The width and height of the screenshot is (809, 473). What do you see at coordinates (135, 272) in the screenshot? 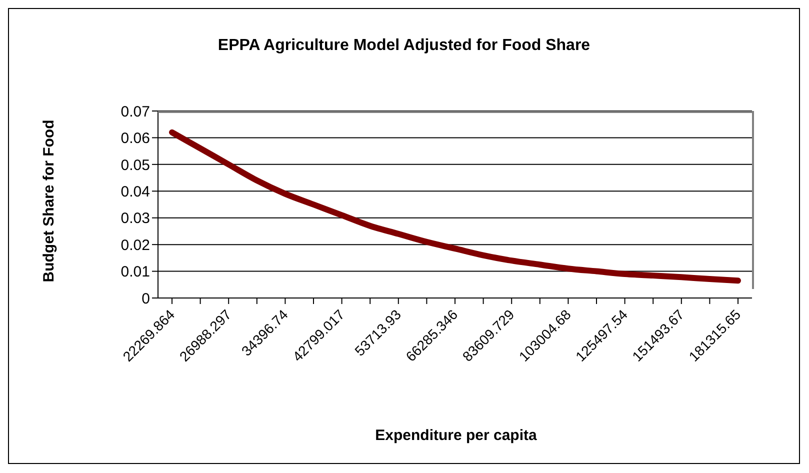
I see `y-tick-label: 0.01` at bounding box center [135, 272].